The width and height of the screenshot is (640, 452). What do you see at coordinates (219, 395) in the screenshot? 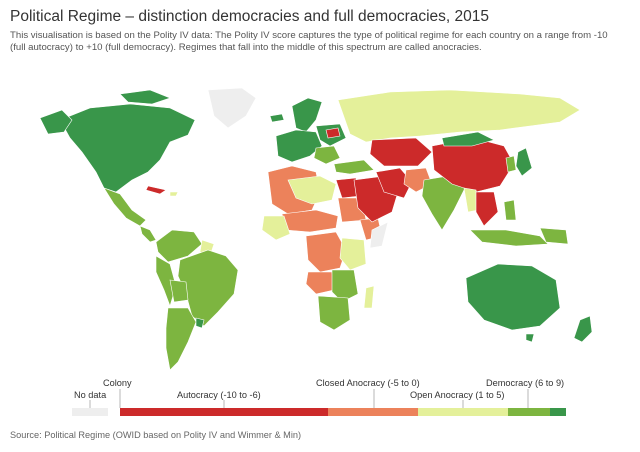
I see `legend-label-autocracy: Autocracy (-10 to -6)` at bounding box center [219, 395].